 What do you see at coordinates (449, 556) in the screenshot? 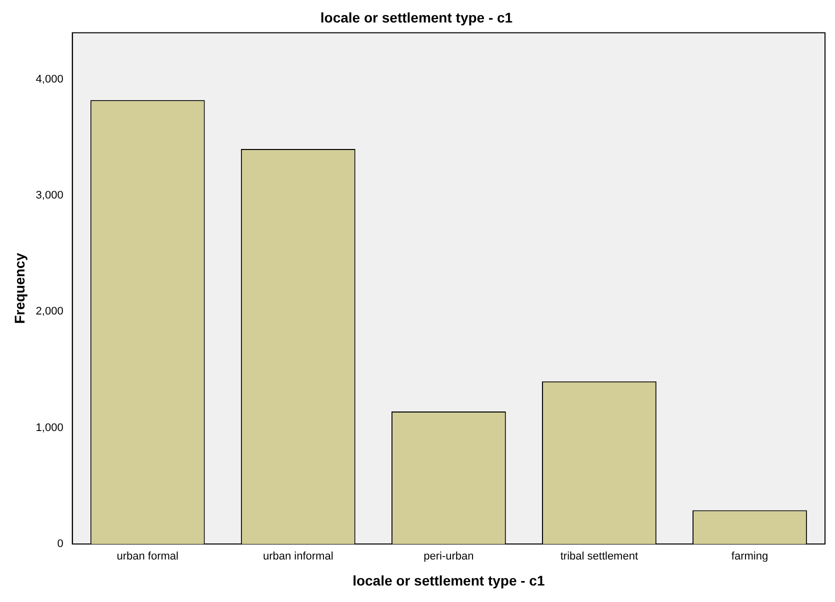
I see `x-tick-label: peri-urban` at bounding box center [449, 556].